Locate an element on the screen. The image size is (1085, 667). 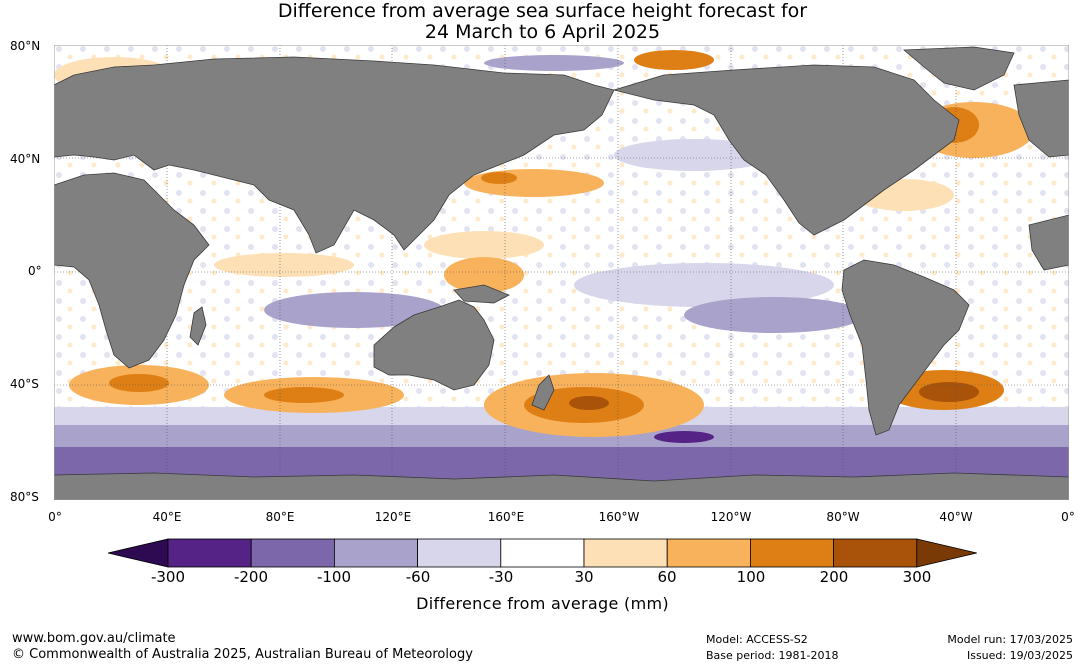
arctic-high is located at coordinates (674, 60).